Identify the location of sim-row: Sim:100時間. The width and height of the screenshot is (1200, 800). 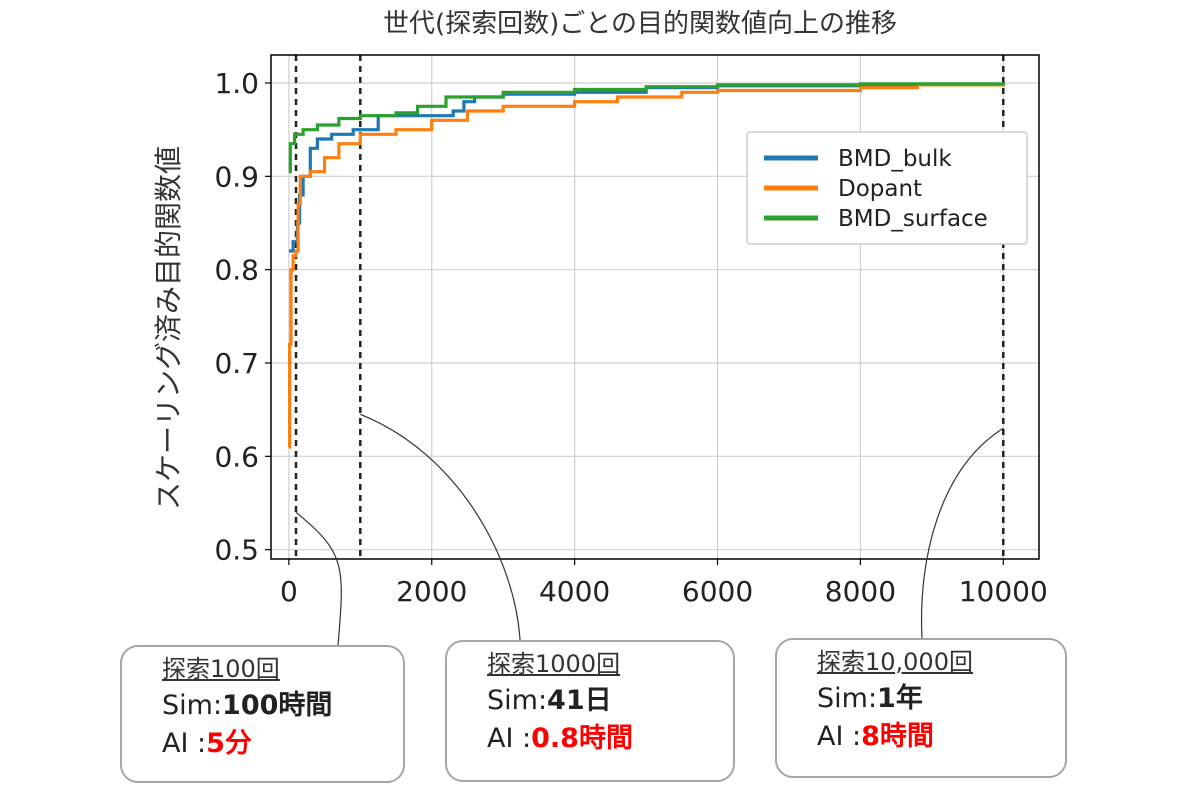
(282, 706).